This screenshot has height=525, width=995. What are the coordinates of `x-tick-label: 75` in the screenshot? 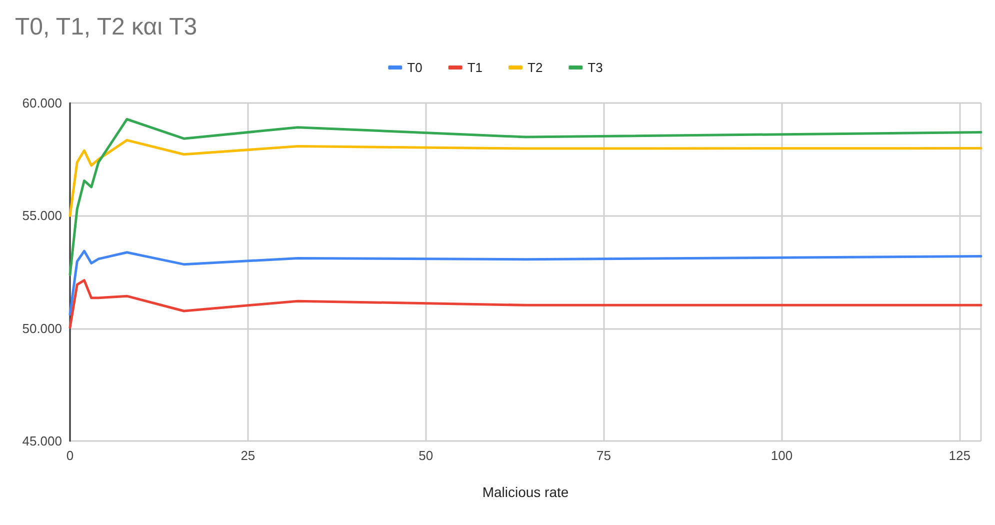 It's located at (604, 455).